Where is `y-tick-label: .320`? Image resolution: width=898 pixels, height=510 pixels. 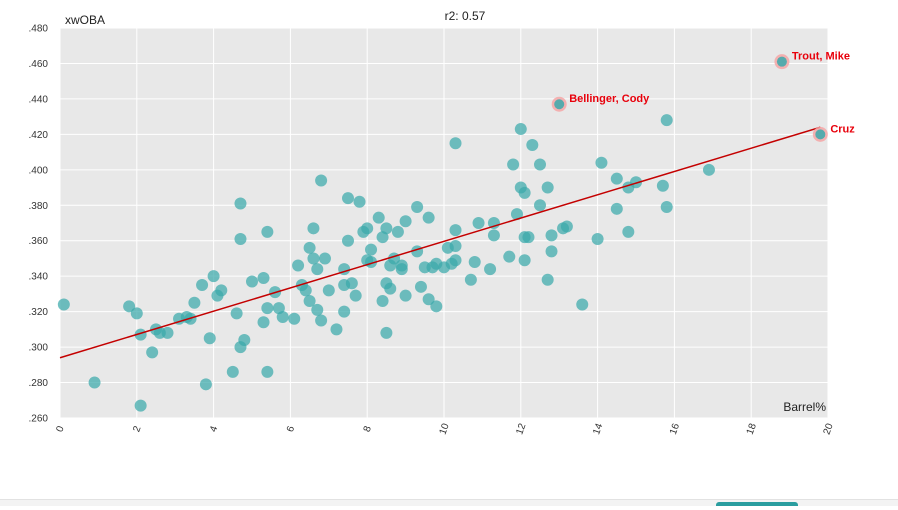
y-tick-label: .320 is located at coordinates (39, 312).